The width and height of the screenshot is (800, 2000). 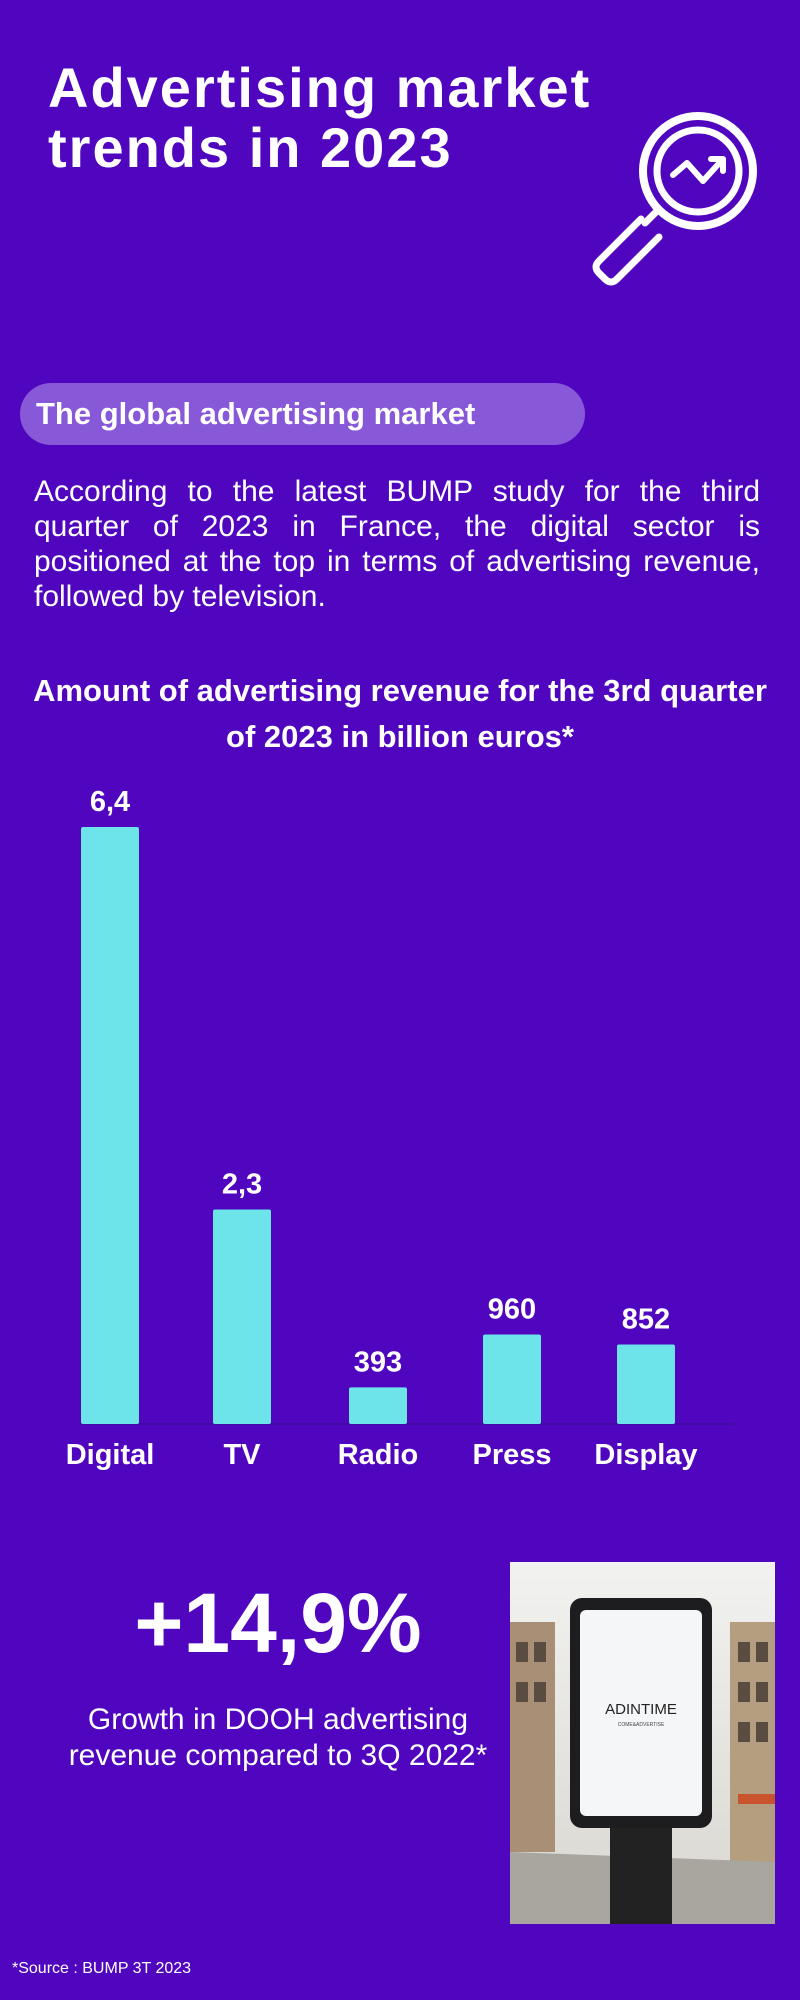 I want to click on value-label: 960, so click(x=512, y=1309).